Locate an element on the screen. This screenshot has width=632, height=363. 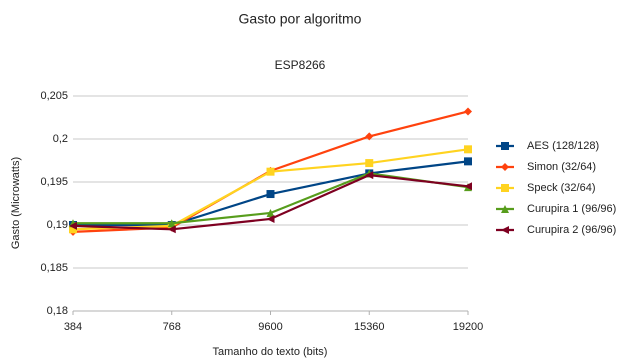
y-tick-label: 0,195 is located at coordinates (54, 182).